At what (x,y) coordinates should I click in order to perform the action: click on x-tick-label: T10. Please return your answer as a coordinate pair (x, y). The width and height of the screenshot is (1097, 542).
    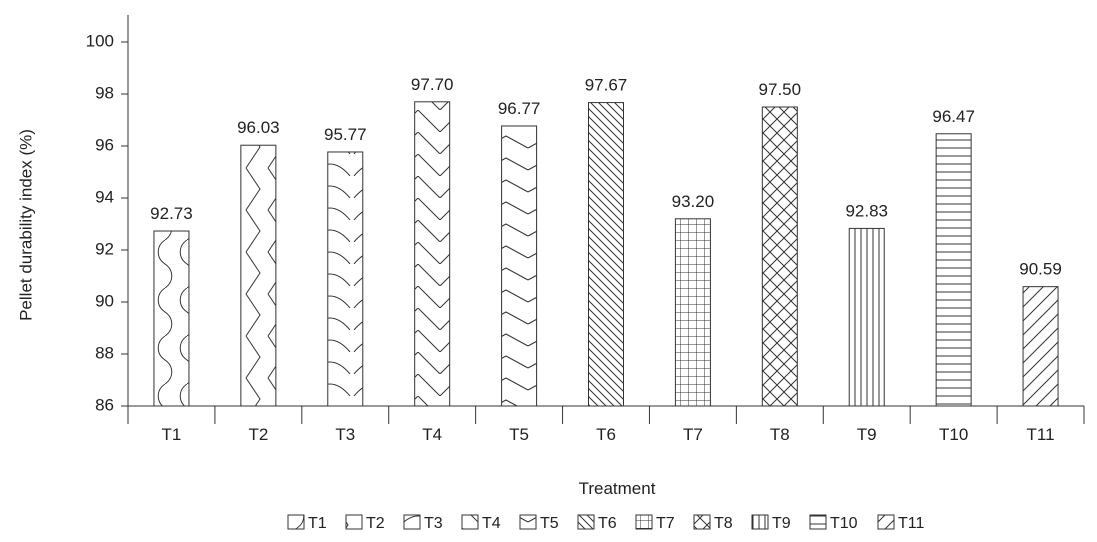
    Looking at the image, I should click on (953, 434).